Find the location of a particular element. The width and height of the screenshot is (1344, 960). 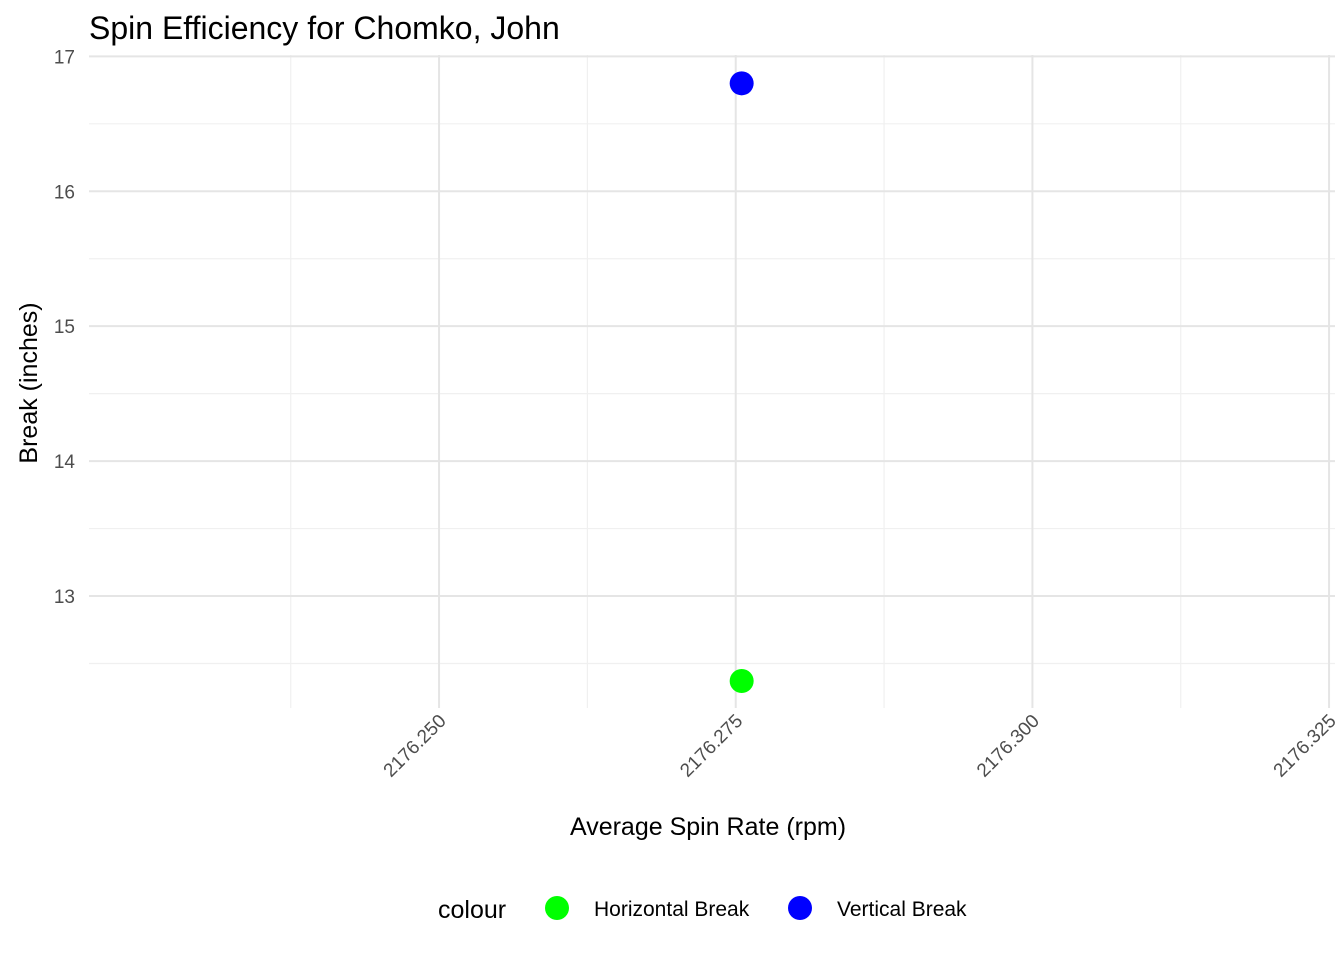

y-tick-label: 13 is located at coordinates (64, 597).